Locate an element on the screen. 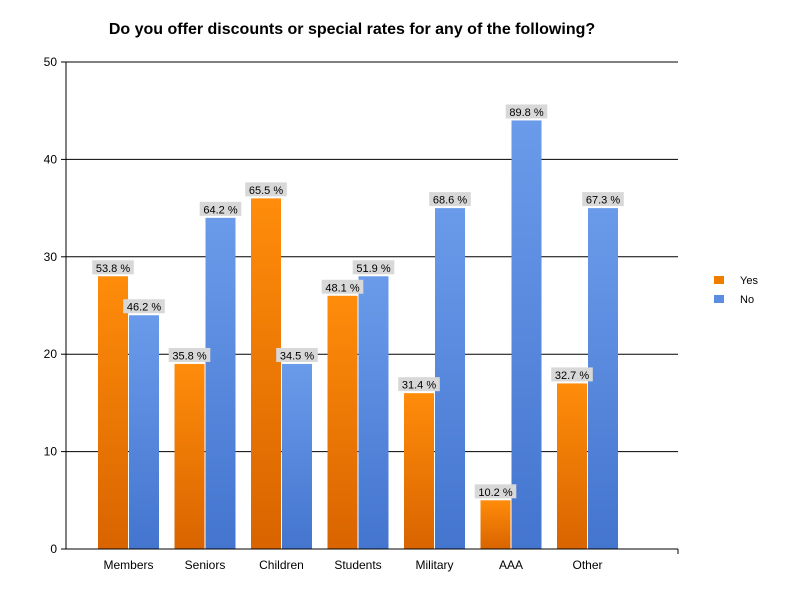  data-label: 51.9 % is located at coordinates (373, 269).